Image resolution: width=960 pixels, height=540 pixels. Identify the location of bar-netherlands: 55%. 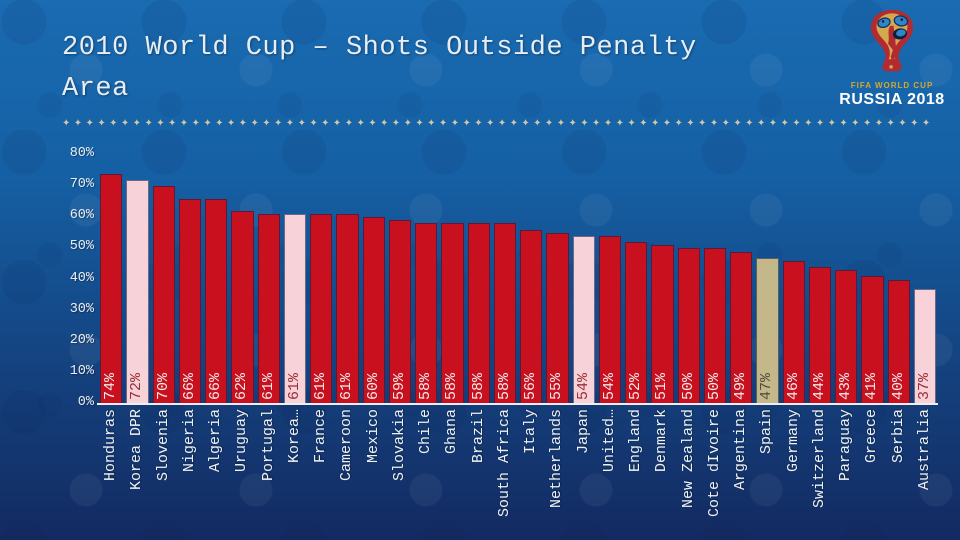
(557, 318).